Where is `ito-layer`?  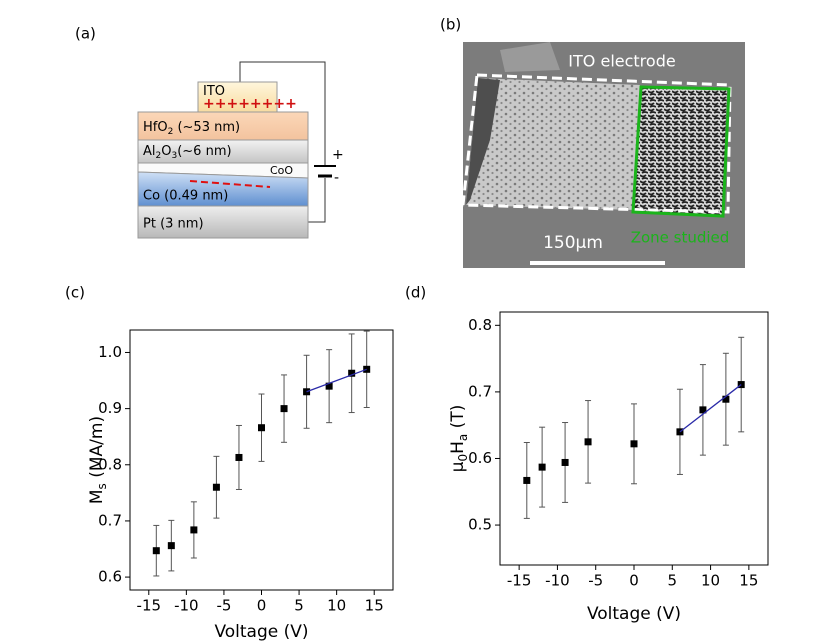
ito-layer is located at coordinates (237, 97).